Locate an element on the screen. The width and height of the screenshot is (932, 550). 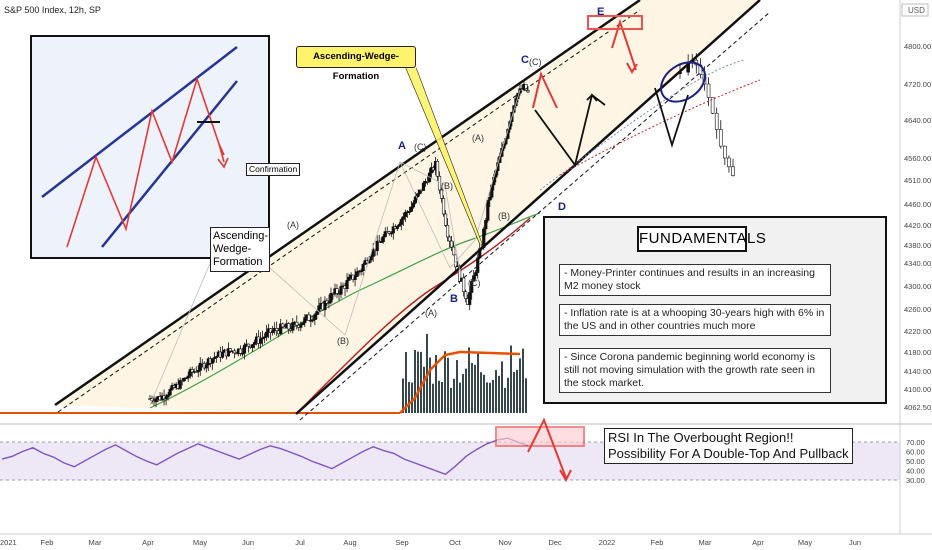
y-tick-label: 4420.00 is located at coordinates (917, 225).